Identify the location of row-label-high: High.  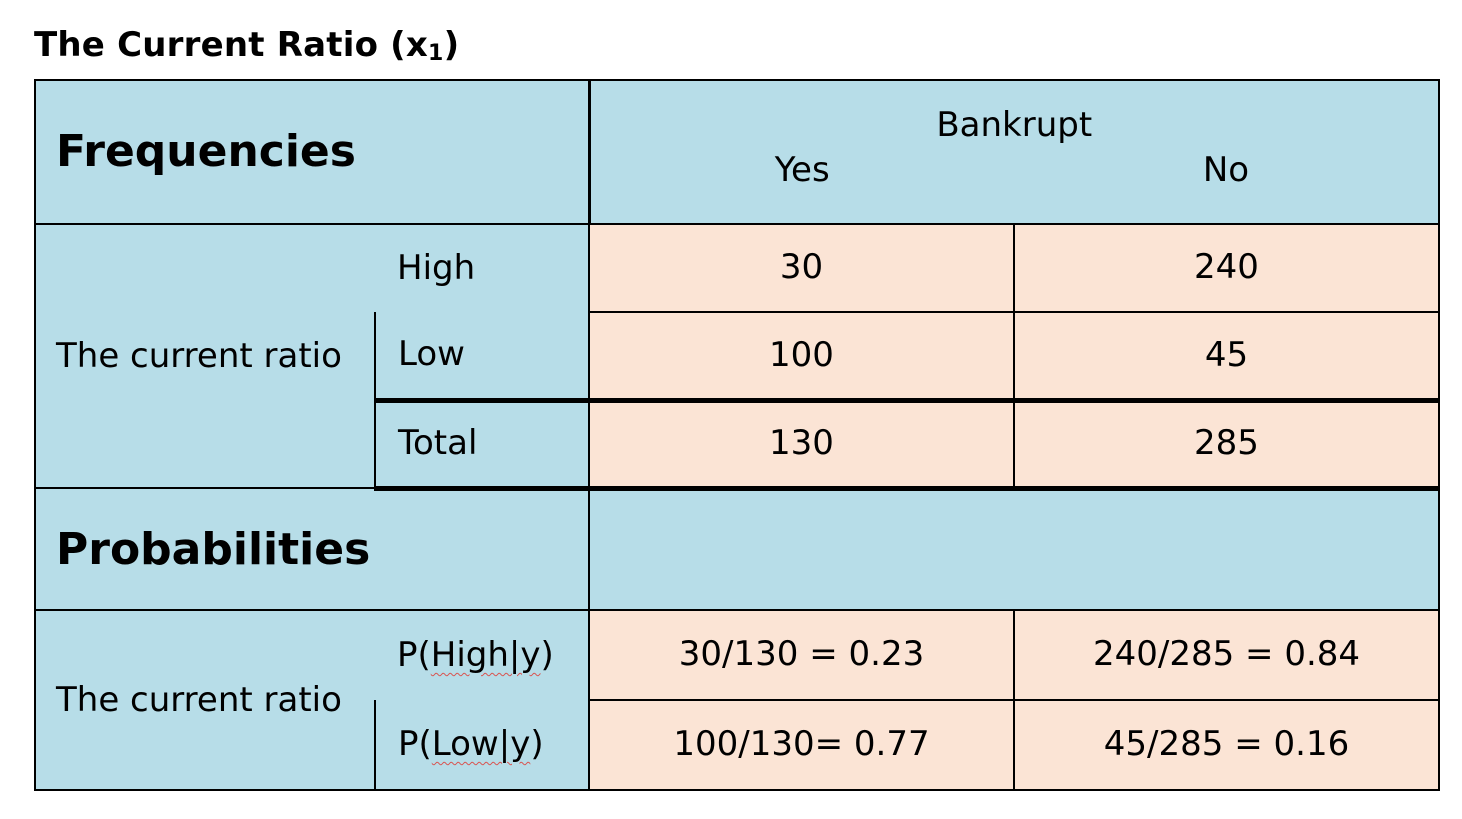
(482, 267).